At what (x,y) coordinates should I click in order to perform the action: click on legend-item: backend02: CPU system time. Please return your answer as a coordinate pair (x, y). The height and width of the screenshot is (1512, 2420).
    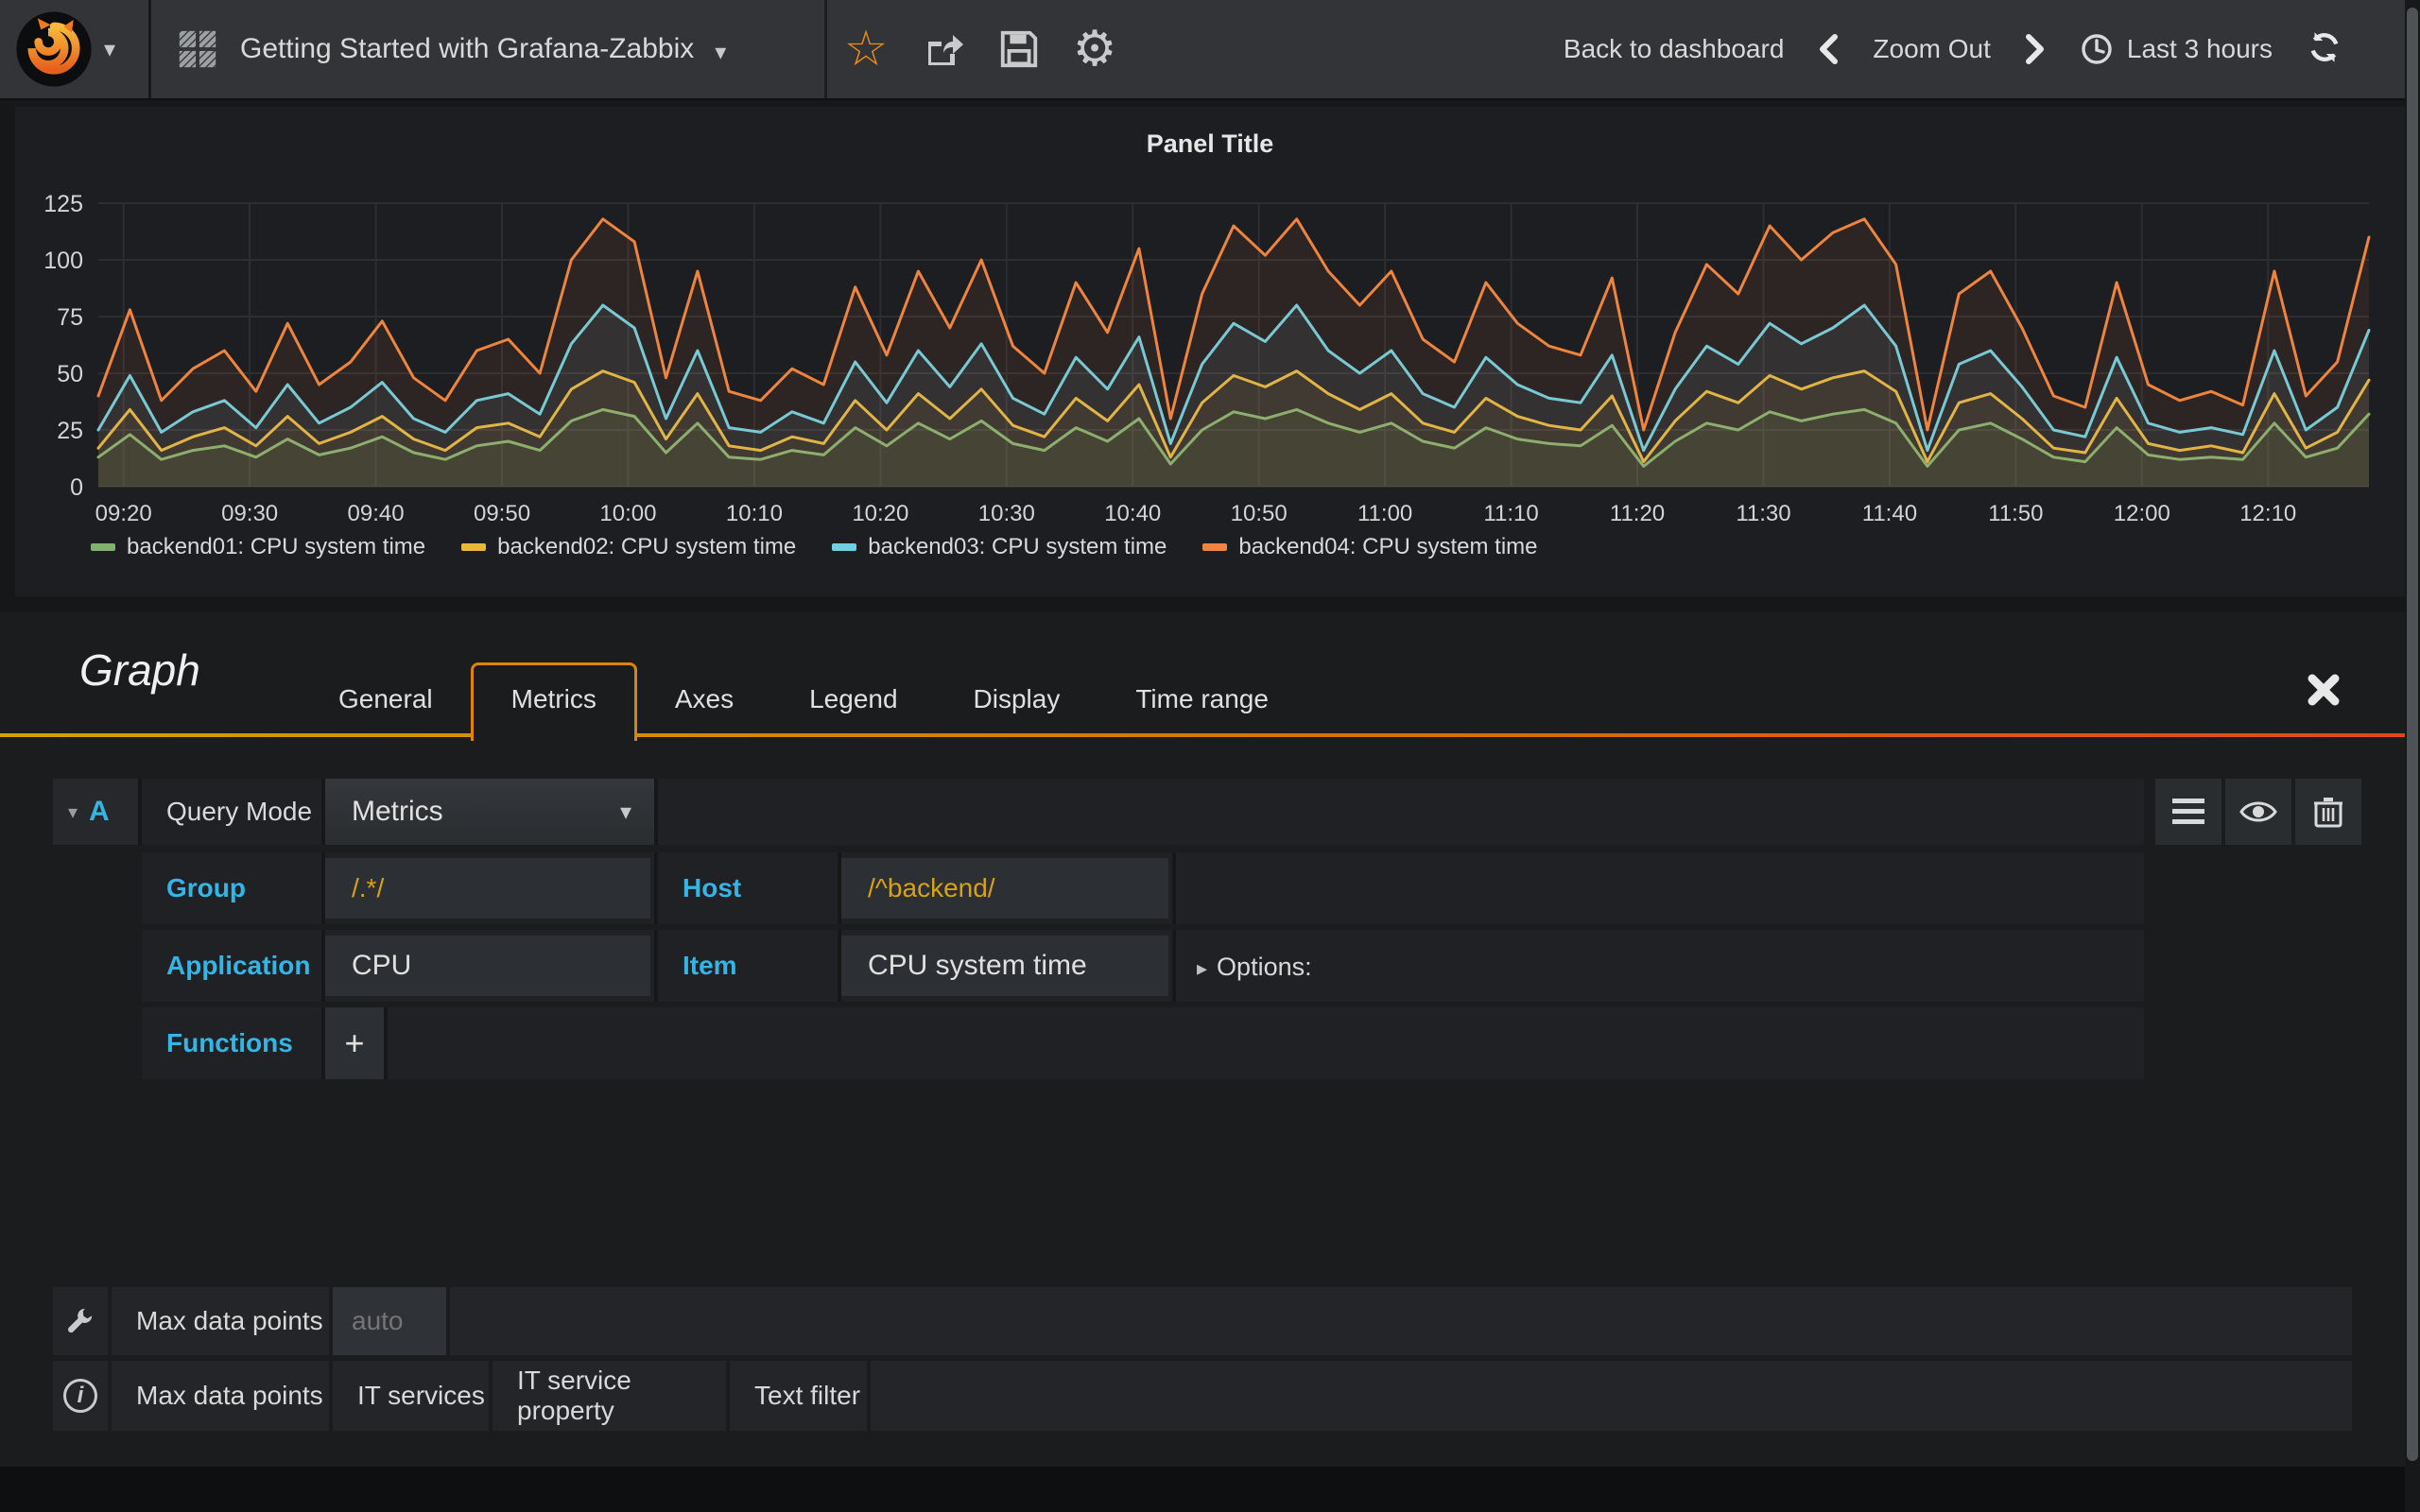
    Looking at the image, I should click on (628, 547).